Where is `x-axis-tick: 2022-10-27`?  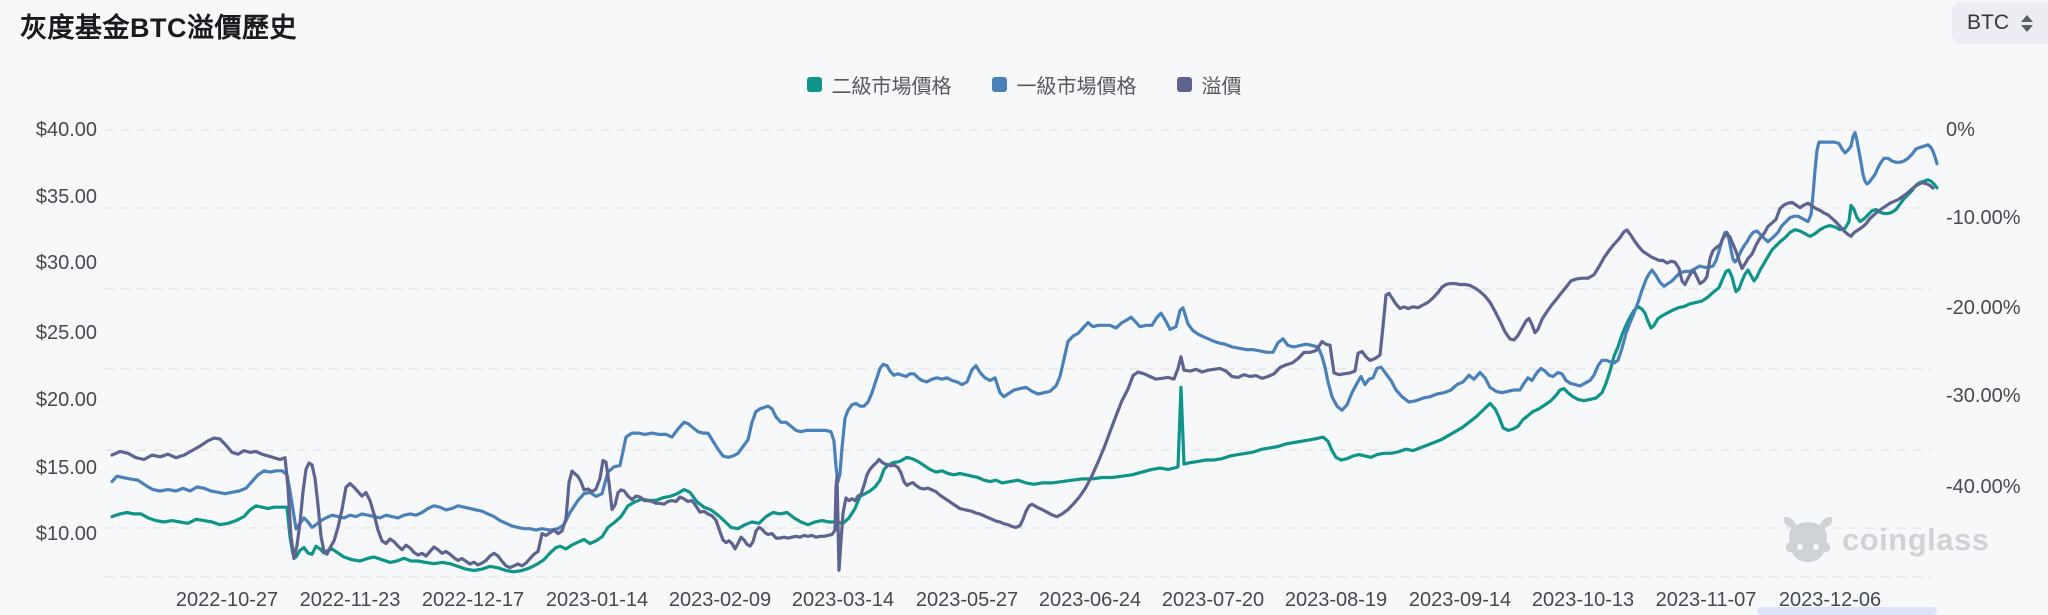 x-axis-tick: 2022-10-27 is located at coordinates (227, 600).